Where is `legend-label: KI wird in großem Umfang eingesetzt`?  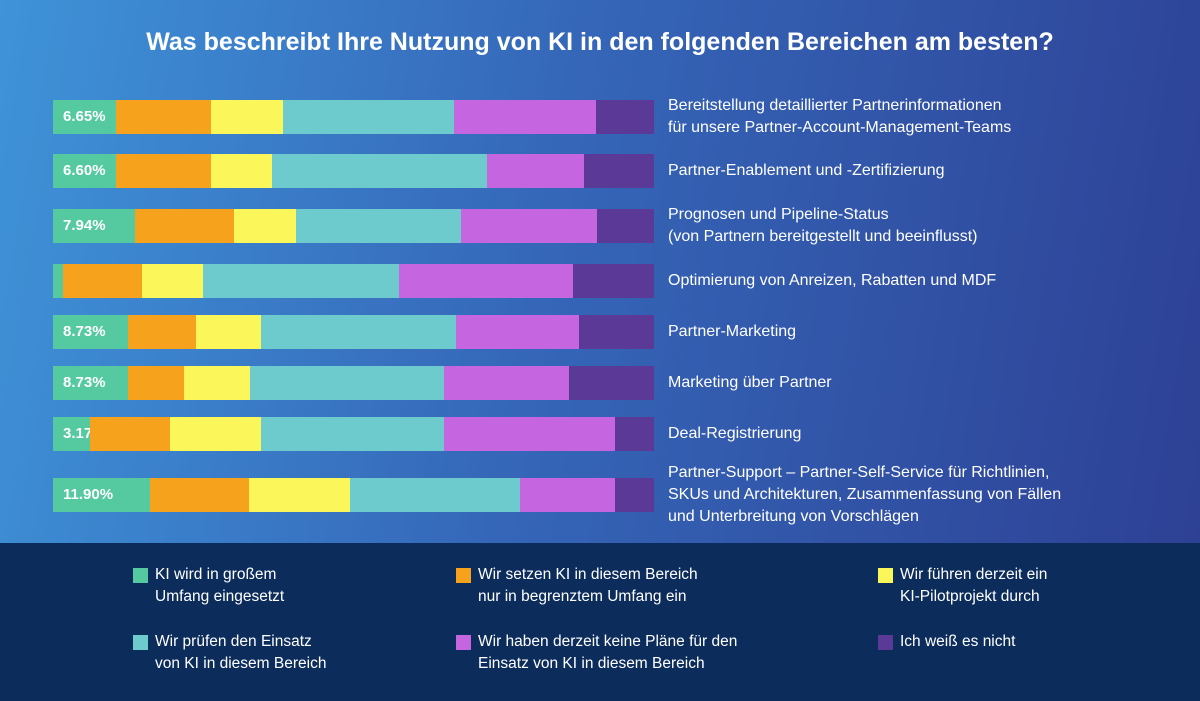
legend-label: KI wird in großem Umfang eingesetzt is located at coordinates (220, 585).